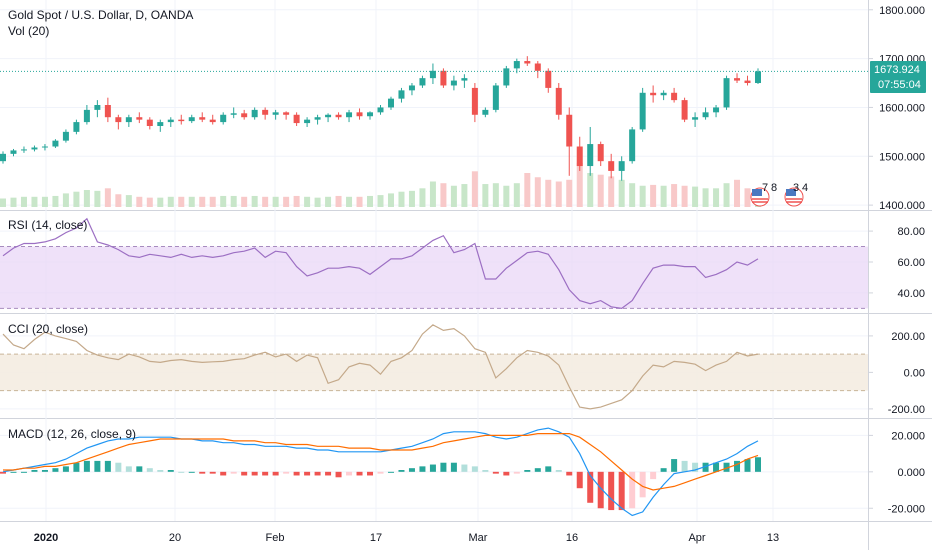  What do you see at coordinates (72, 434) in the screenshot?
I see `macd-legend: MACD (12, 26, close, 9)` at bounding box center [72, 434].